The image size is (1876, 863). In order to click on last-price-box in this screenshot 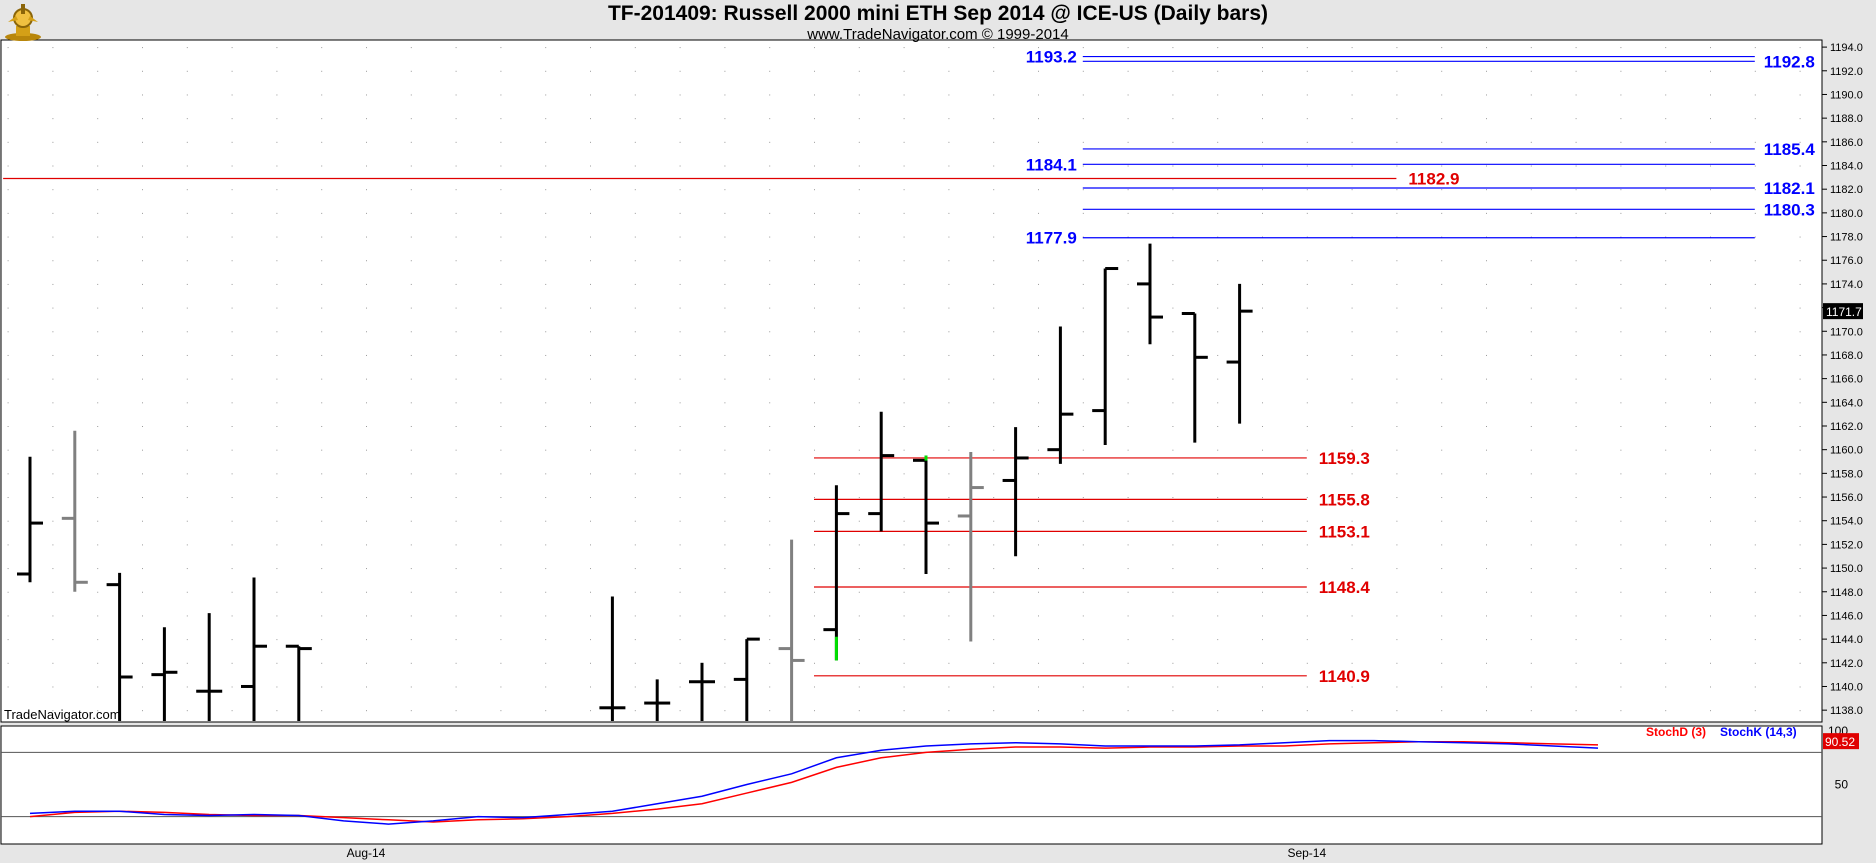, I will do `click(1843, 311)`.